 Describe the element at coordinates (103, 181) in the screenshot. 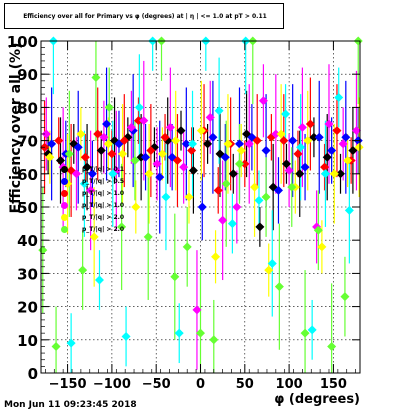

I see `legend-label: p_T/|q| > 0.5` at that location.